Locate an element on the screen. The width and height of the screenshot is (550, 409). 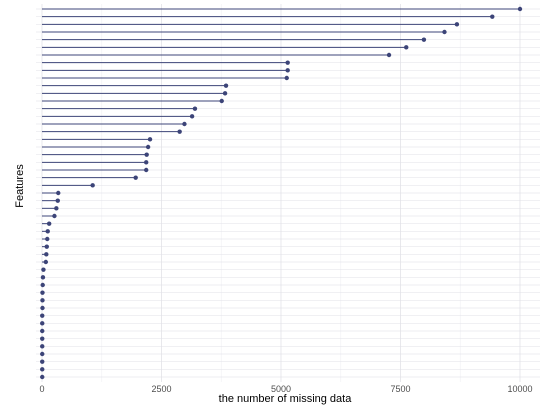
x-tick-label: 7500 is located at coordinates (400, 389).